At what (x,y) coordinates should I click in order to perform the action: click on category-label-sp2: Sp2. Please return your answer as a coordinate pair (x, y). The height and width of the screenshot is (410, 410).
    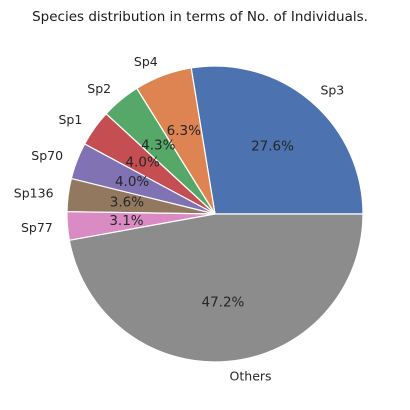
    Looking at the image, I should click on (99, 88).